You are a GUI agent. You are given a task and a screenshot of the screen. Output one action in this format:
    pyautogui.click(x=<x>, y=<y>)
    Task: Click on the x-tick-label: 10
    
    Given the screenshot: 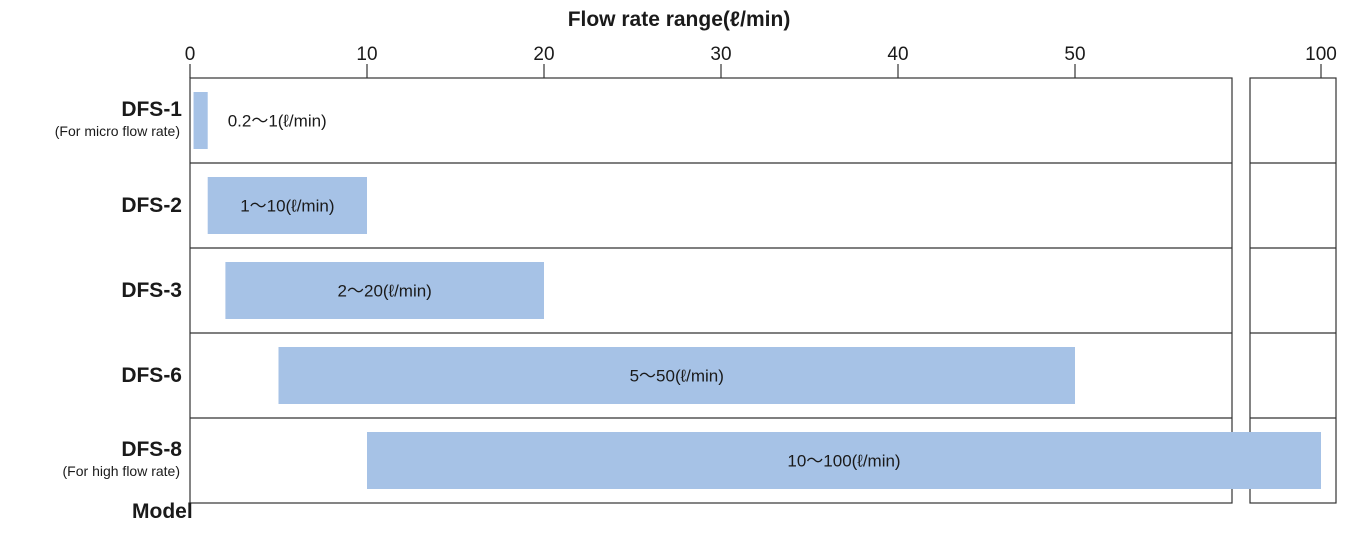 What is the action you would take?
    pyautogui.click(x=366, y=54)
    